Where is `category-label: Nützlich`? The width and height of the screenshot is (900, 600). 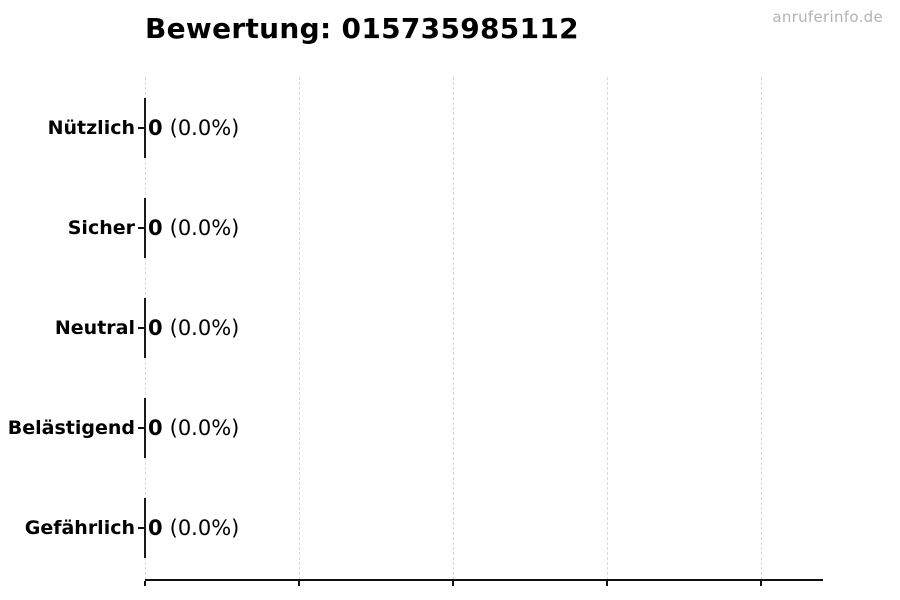
category-label: Nützlich is located at coordinates (91, 128).